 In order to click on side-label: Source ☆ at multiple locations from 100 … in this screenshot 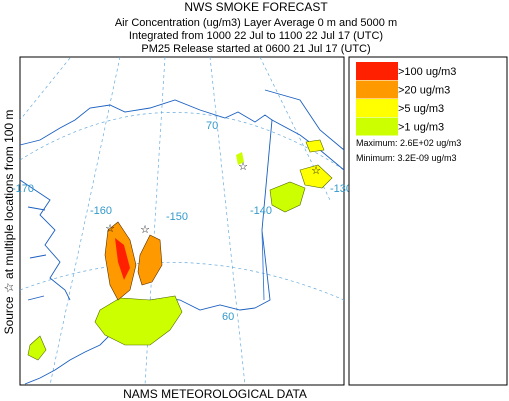, I will do `click(9, 222)`.